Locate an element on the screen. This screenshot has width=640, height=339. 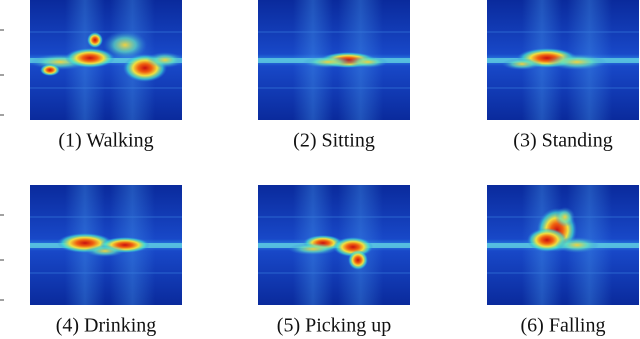
caption: (4) Drinking is located at coordinates (106, 326).